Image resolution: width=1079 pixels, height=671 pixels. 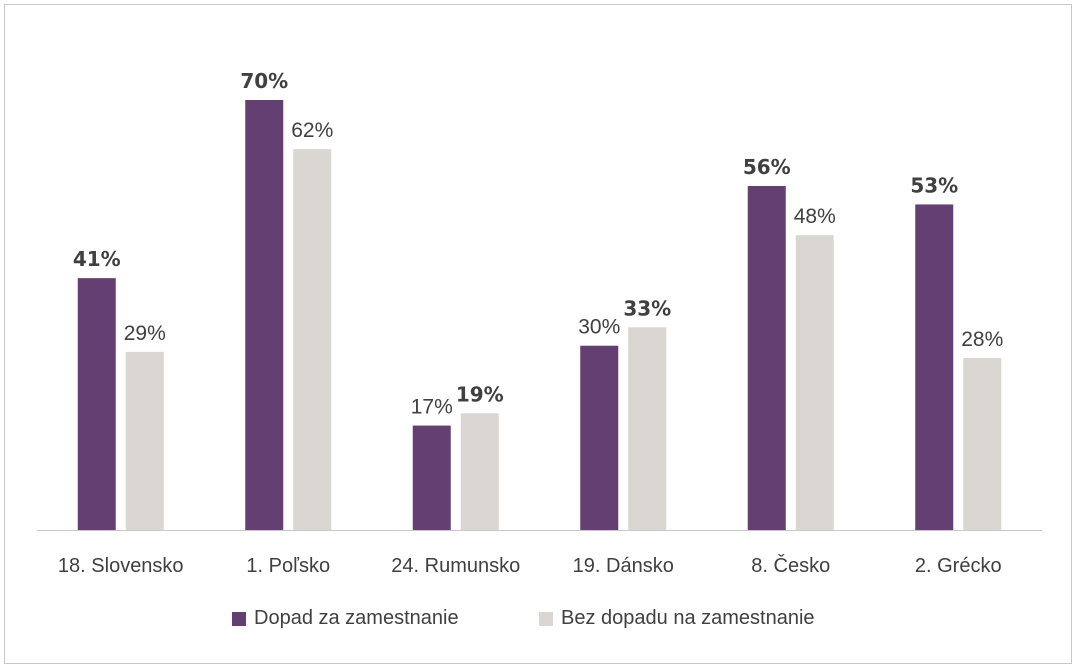 What do you see at coordinates (432, 407) in the screenshot?
I see `value-label-dopad-3: 17%` at bounding box center [432, 407].